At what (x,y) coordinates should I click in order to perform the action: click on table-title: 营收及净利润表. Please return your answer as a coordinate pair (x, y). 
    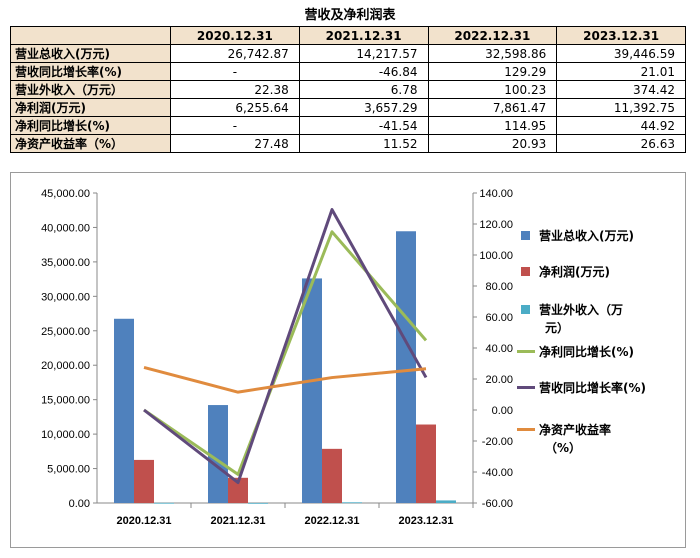
    Looking at the image, I should click on (350, 15).